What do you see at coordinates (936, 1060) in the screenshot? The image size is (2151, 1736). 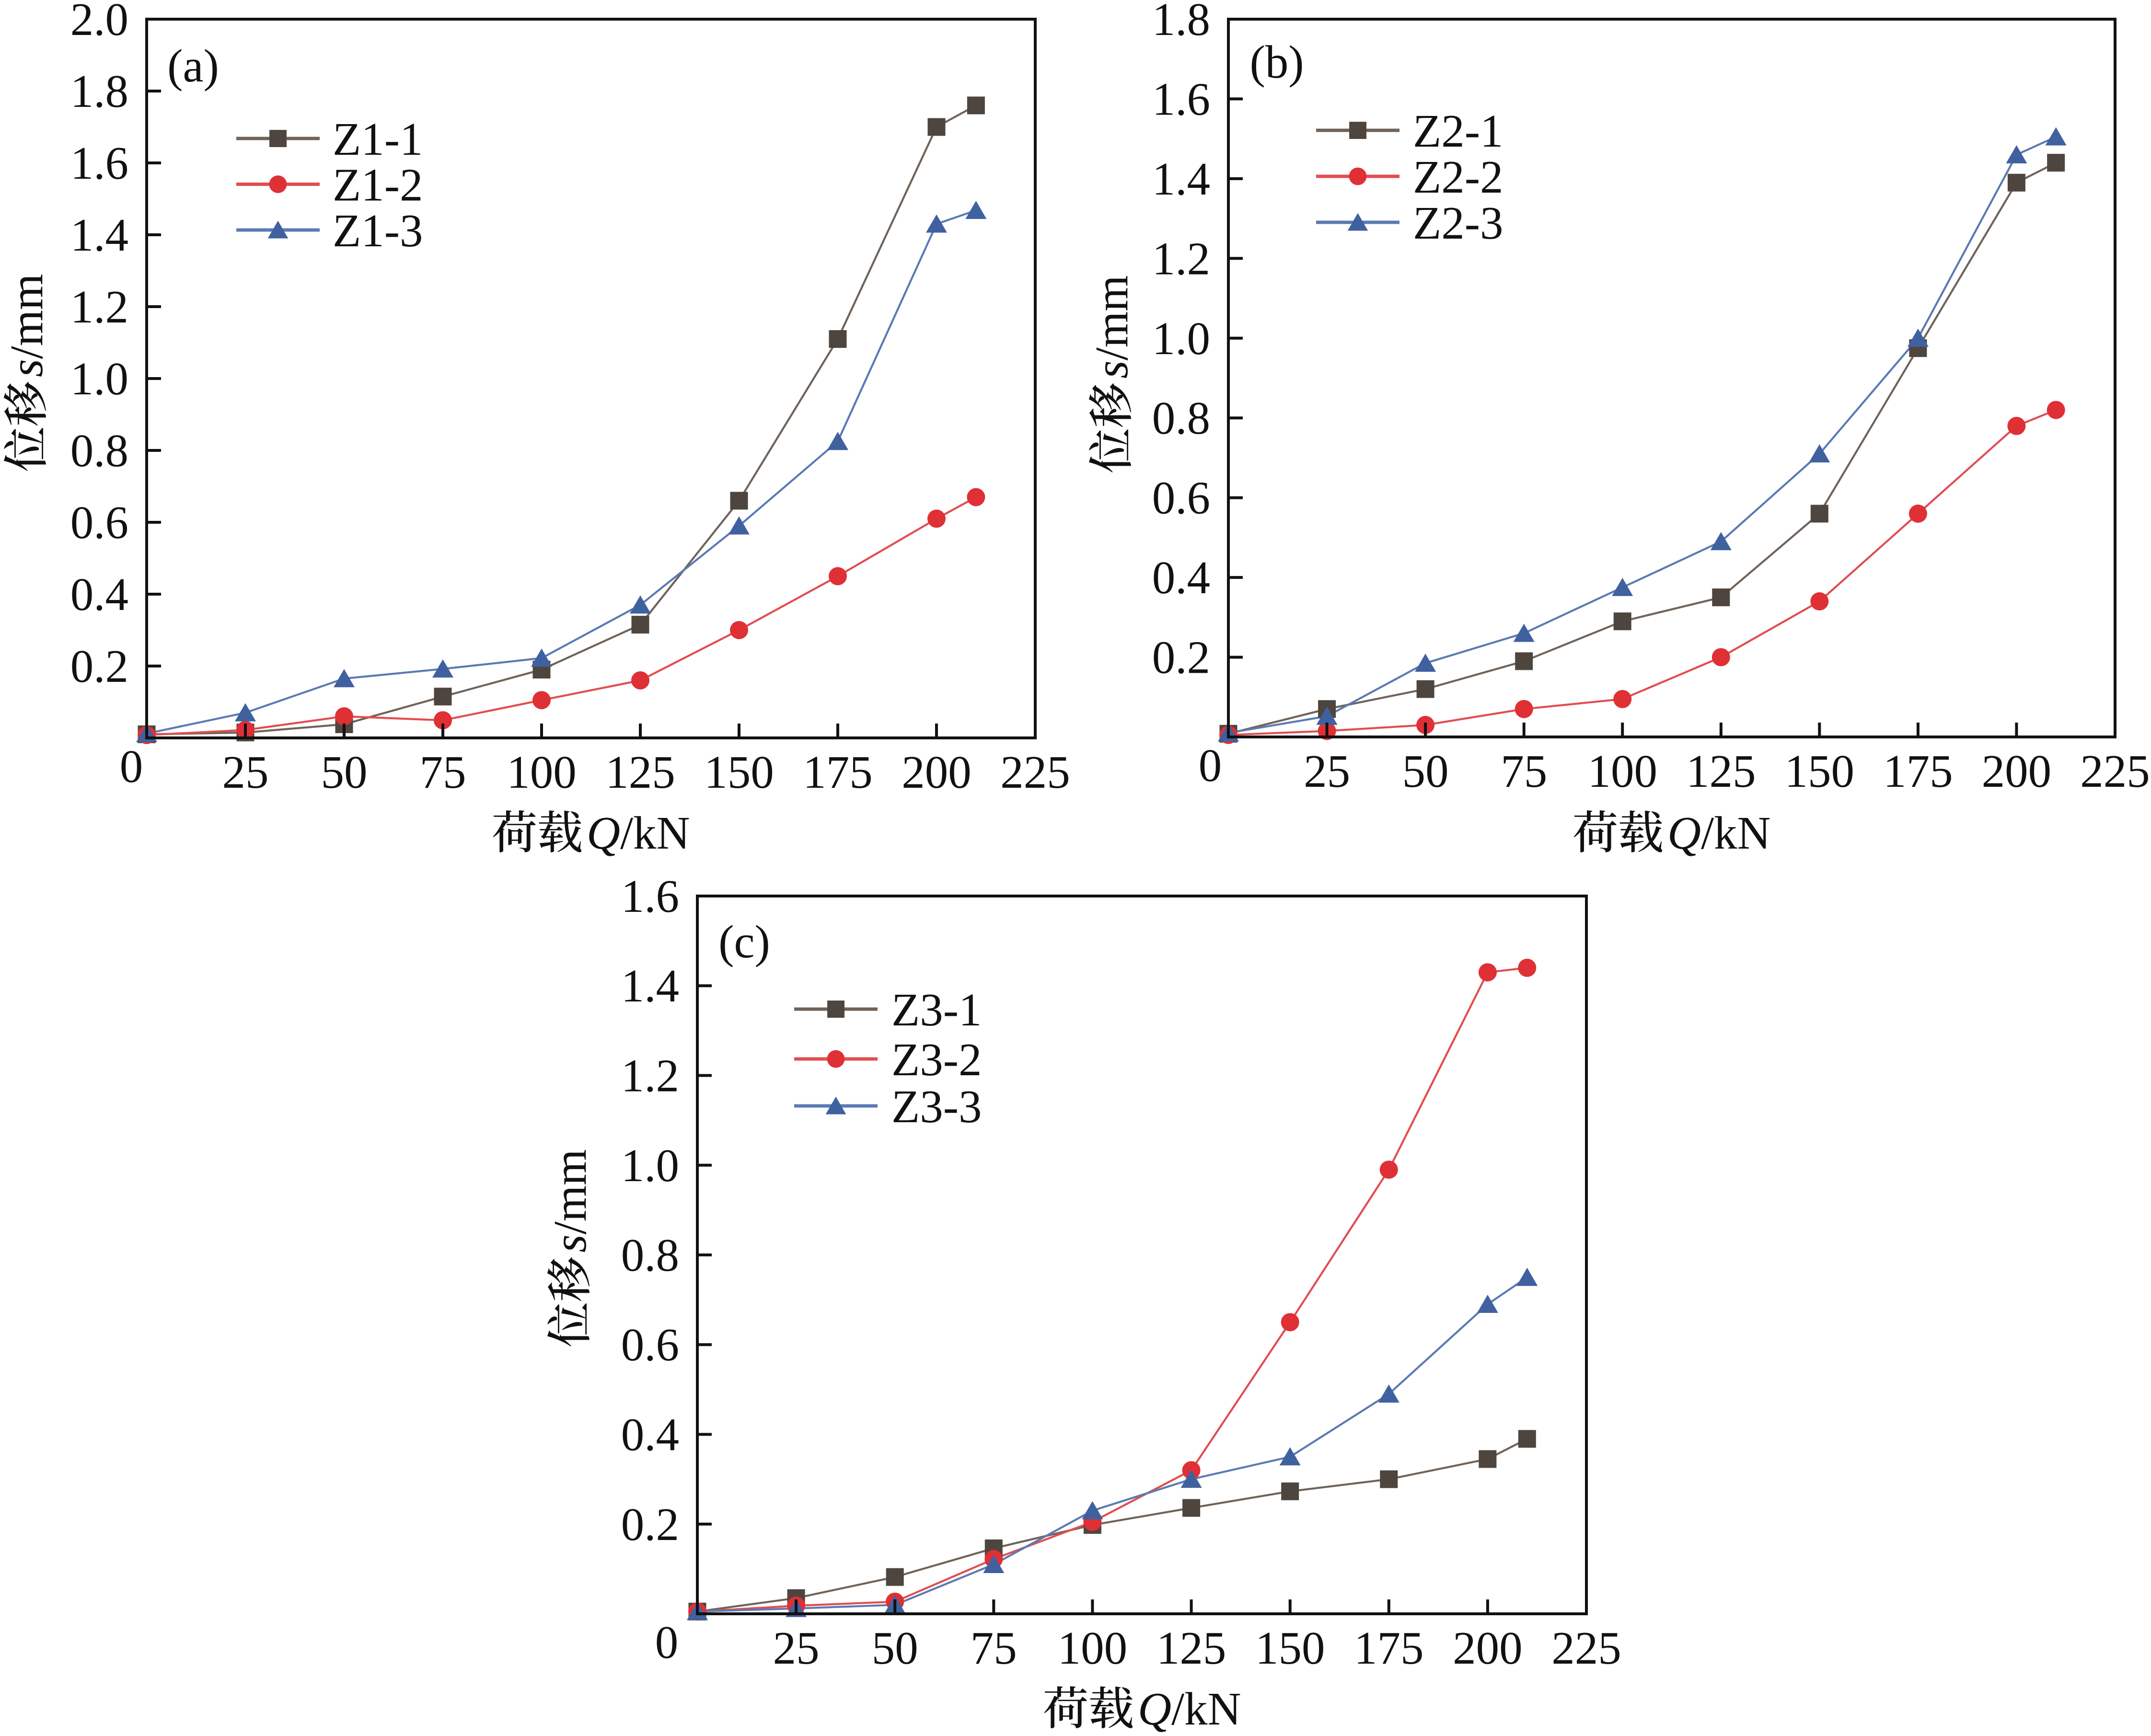 I see `svg-text: Z3-2` at bounding box center [936, 1060].